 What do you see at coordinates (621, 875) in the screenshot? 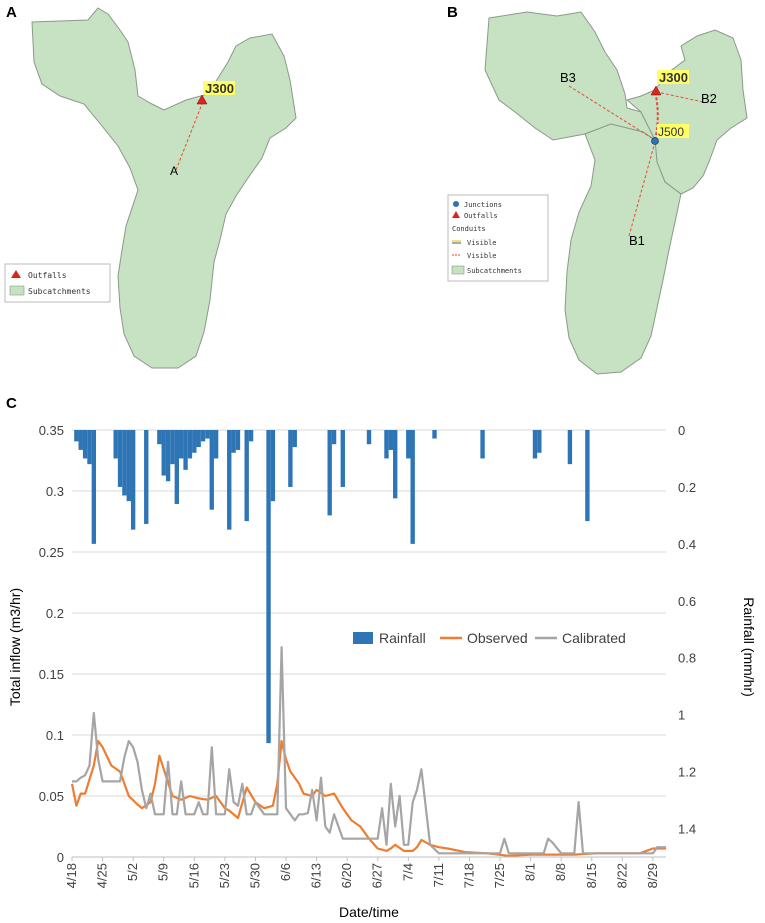
I see `x-tick-label: 8/22` at bounding box center [621, 875].